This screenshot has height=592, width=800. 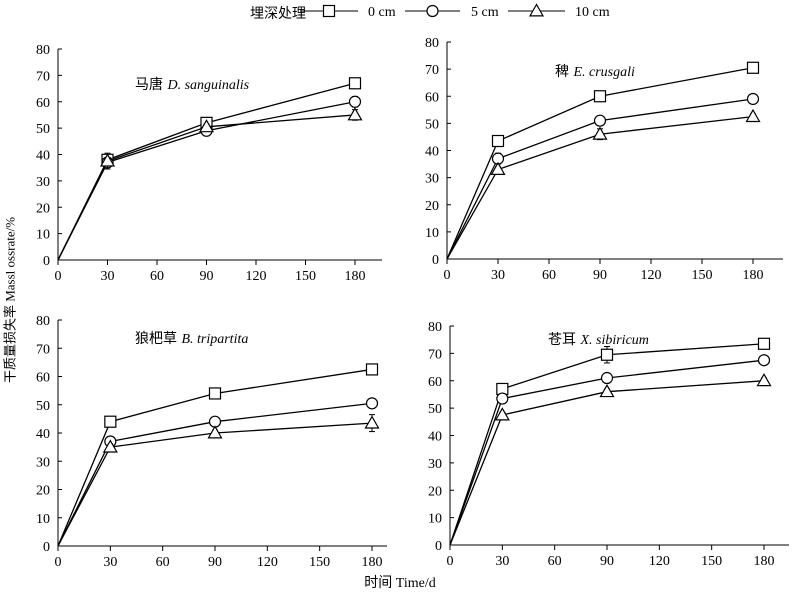 What do you see at coordinates (214, 339) in the screenshot?
I see `panel-title-latin: B. tripartita` at bounding box center [214, 339].